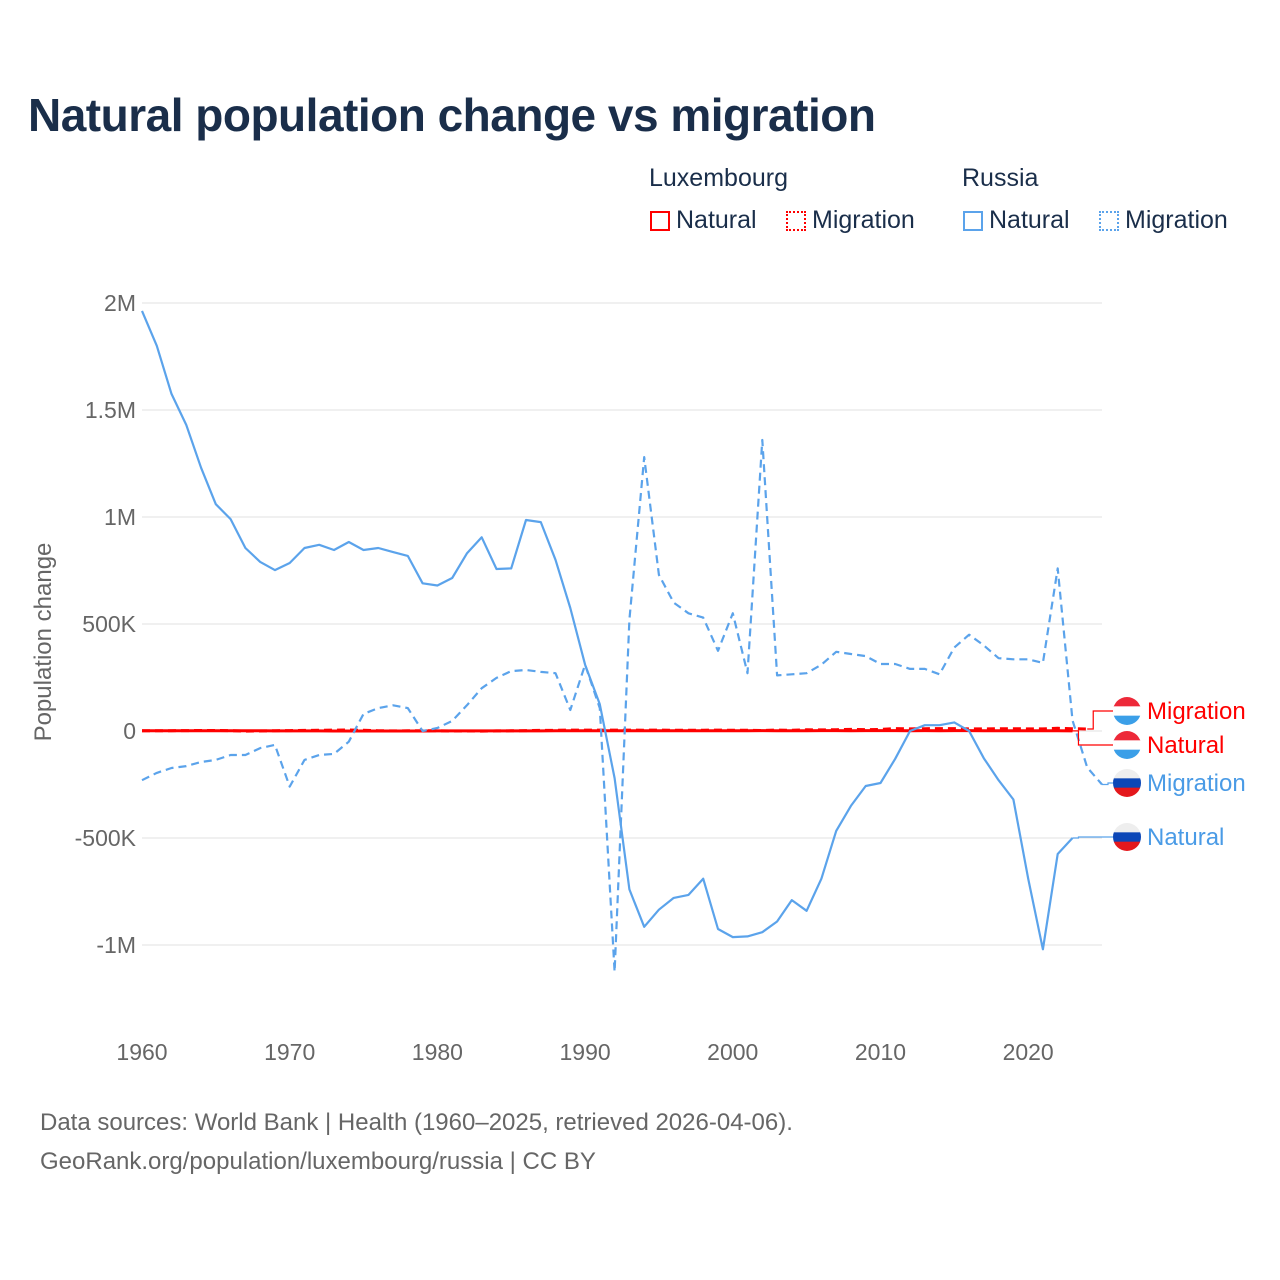 The width and height of the screenshot is (1280, 1280). What do you see at coordinates (116, 945) in the screenshot?
I see `y-tick-label: -1M` at bounding box center [116, 945].